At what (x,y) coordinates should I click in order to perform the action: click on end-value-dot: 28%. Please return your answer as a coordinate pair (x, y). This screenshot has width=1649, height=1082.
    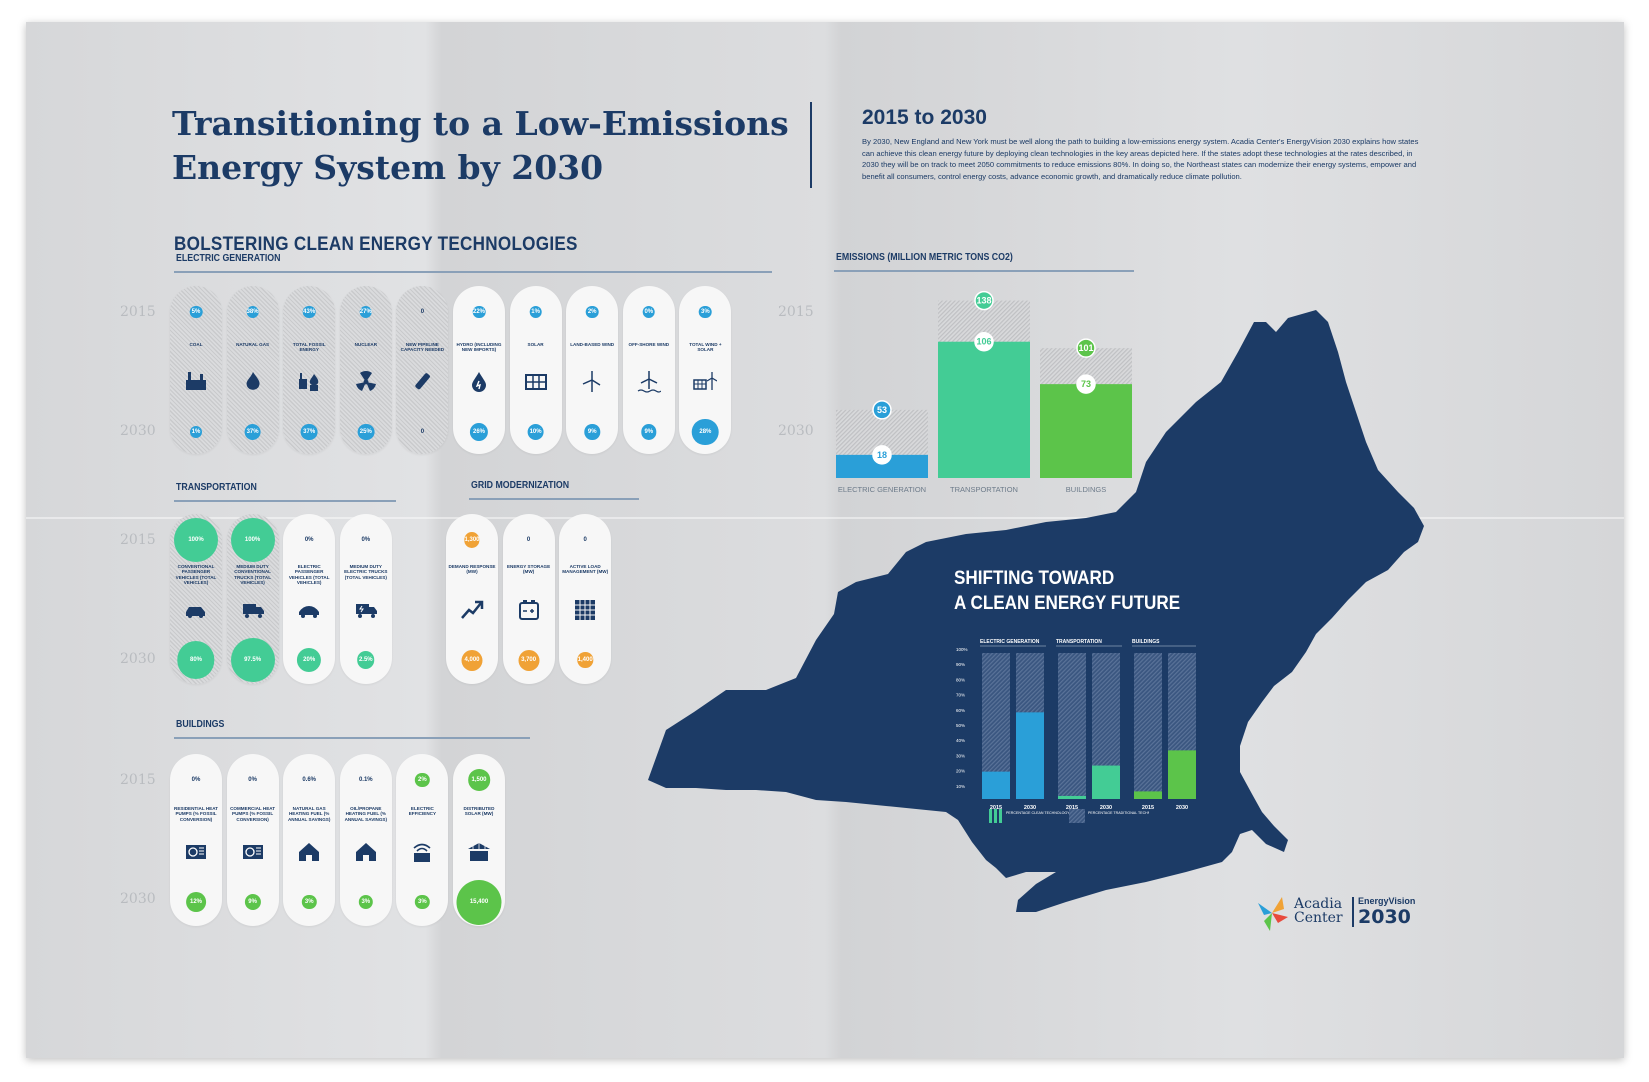
    Looking at the image, I should click on (705, 432).